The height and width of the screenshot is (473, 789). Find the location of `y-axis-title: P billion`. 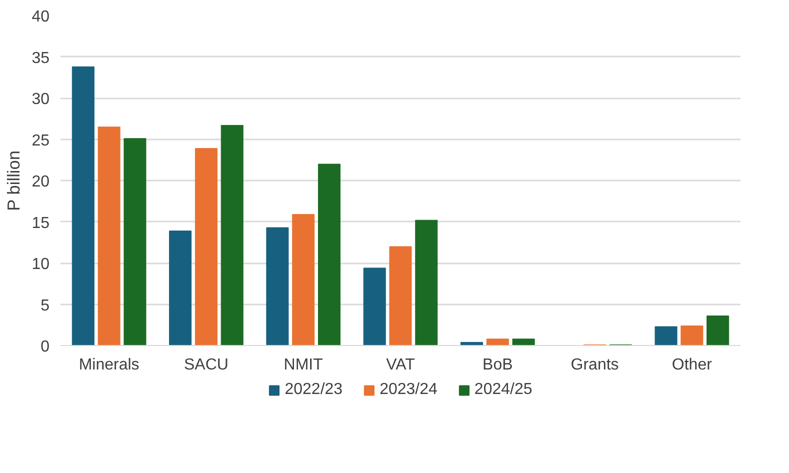

y-axis-title: P billion is located at coordinates (14, 180).